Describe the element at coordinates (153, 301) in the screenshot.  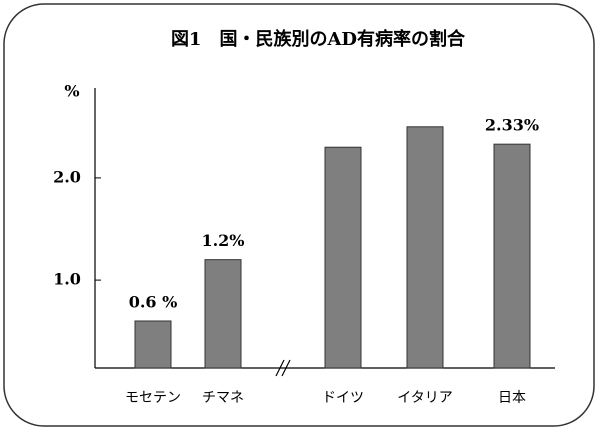
I see `value-label: 0.6 %` at that location.